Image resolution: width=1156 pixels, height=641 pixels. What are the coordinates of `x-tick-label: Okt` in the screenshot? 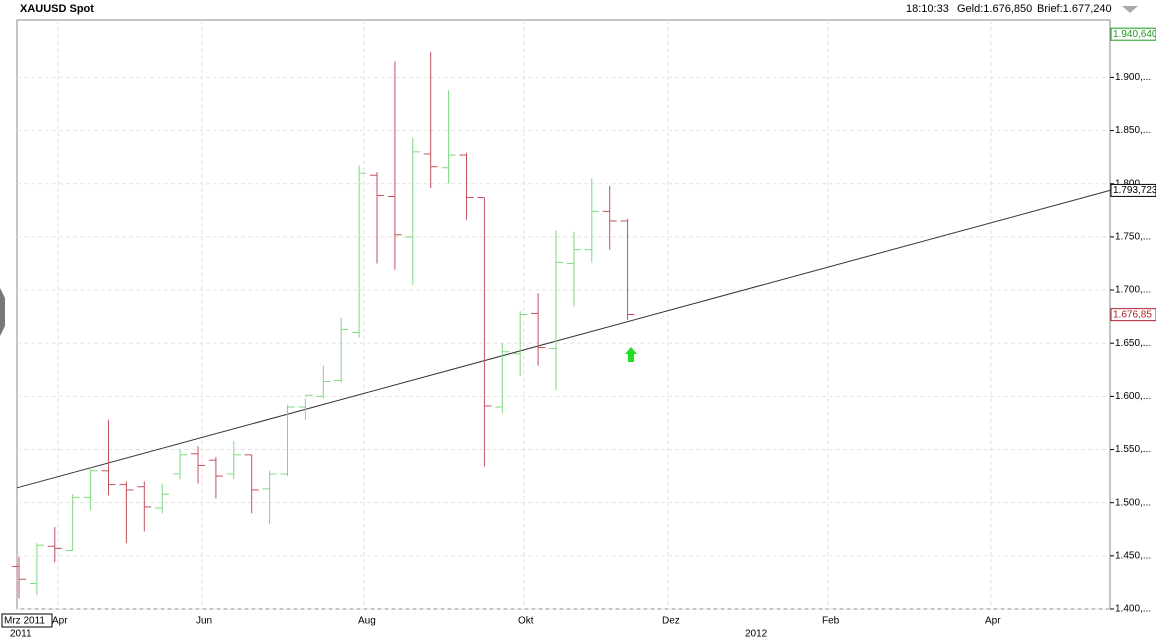 It's located at (526, 621).